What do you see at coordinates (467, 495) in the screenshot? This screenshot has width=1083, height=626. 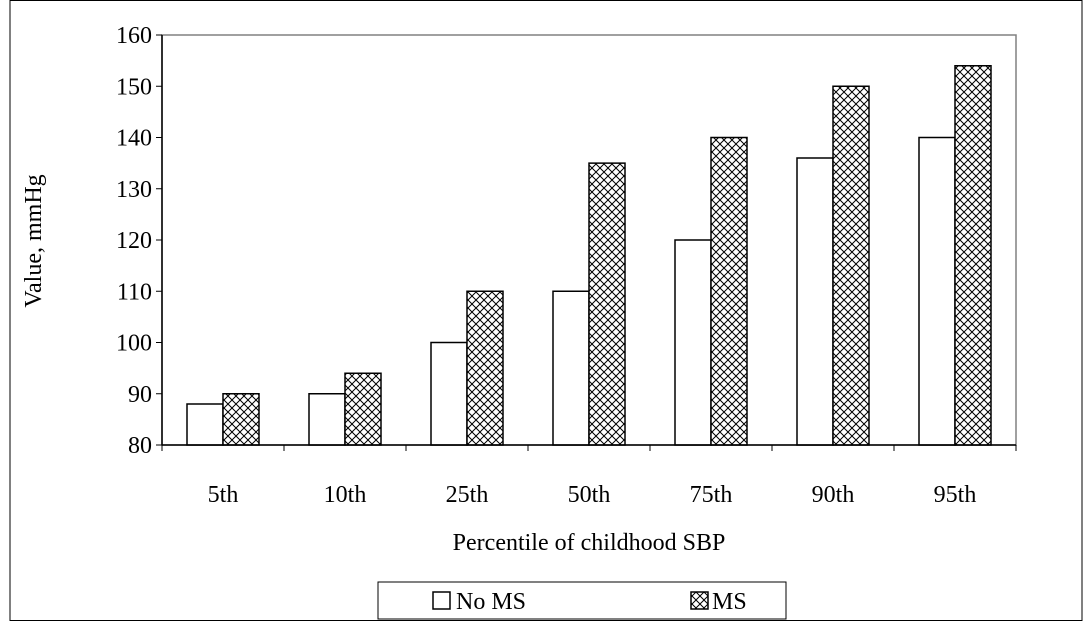 I see `x-tick-label: 25th` at bounding box center [467, 495].